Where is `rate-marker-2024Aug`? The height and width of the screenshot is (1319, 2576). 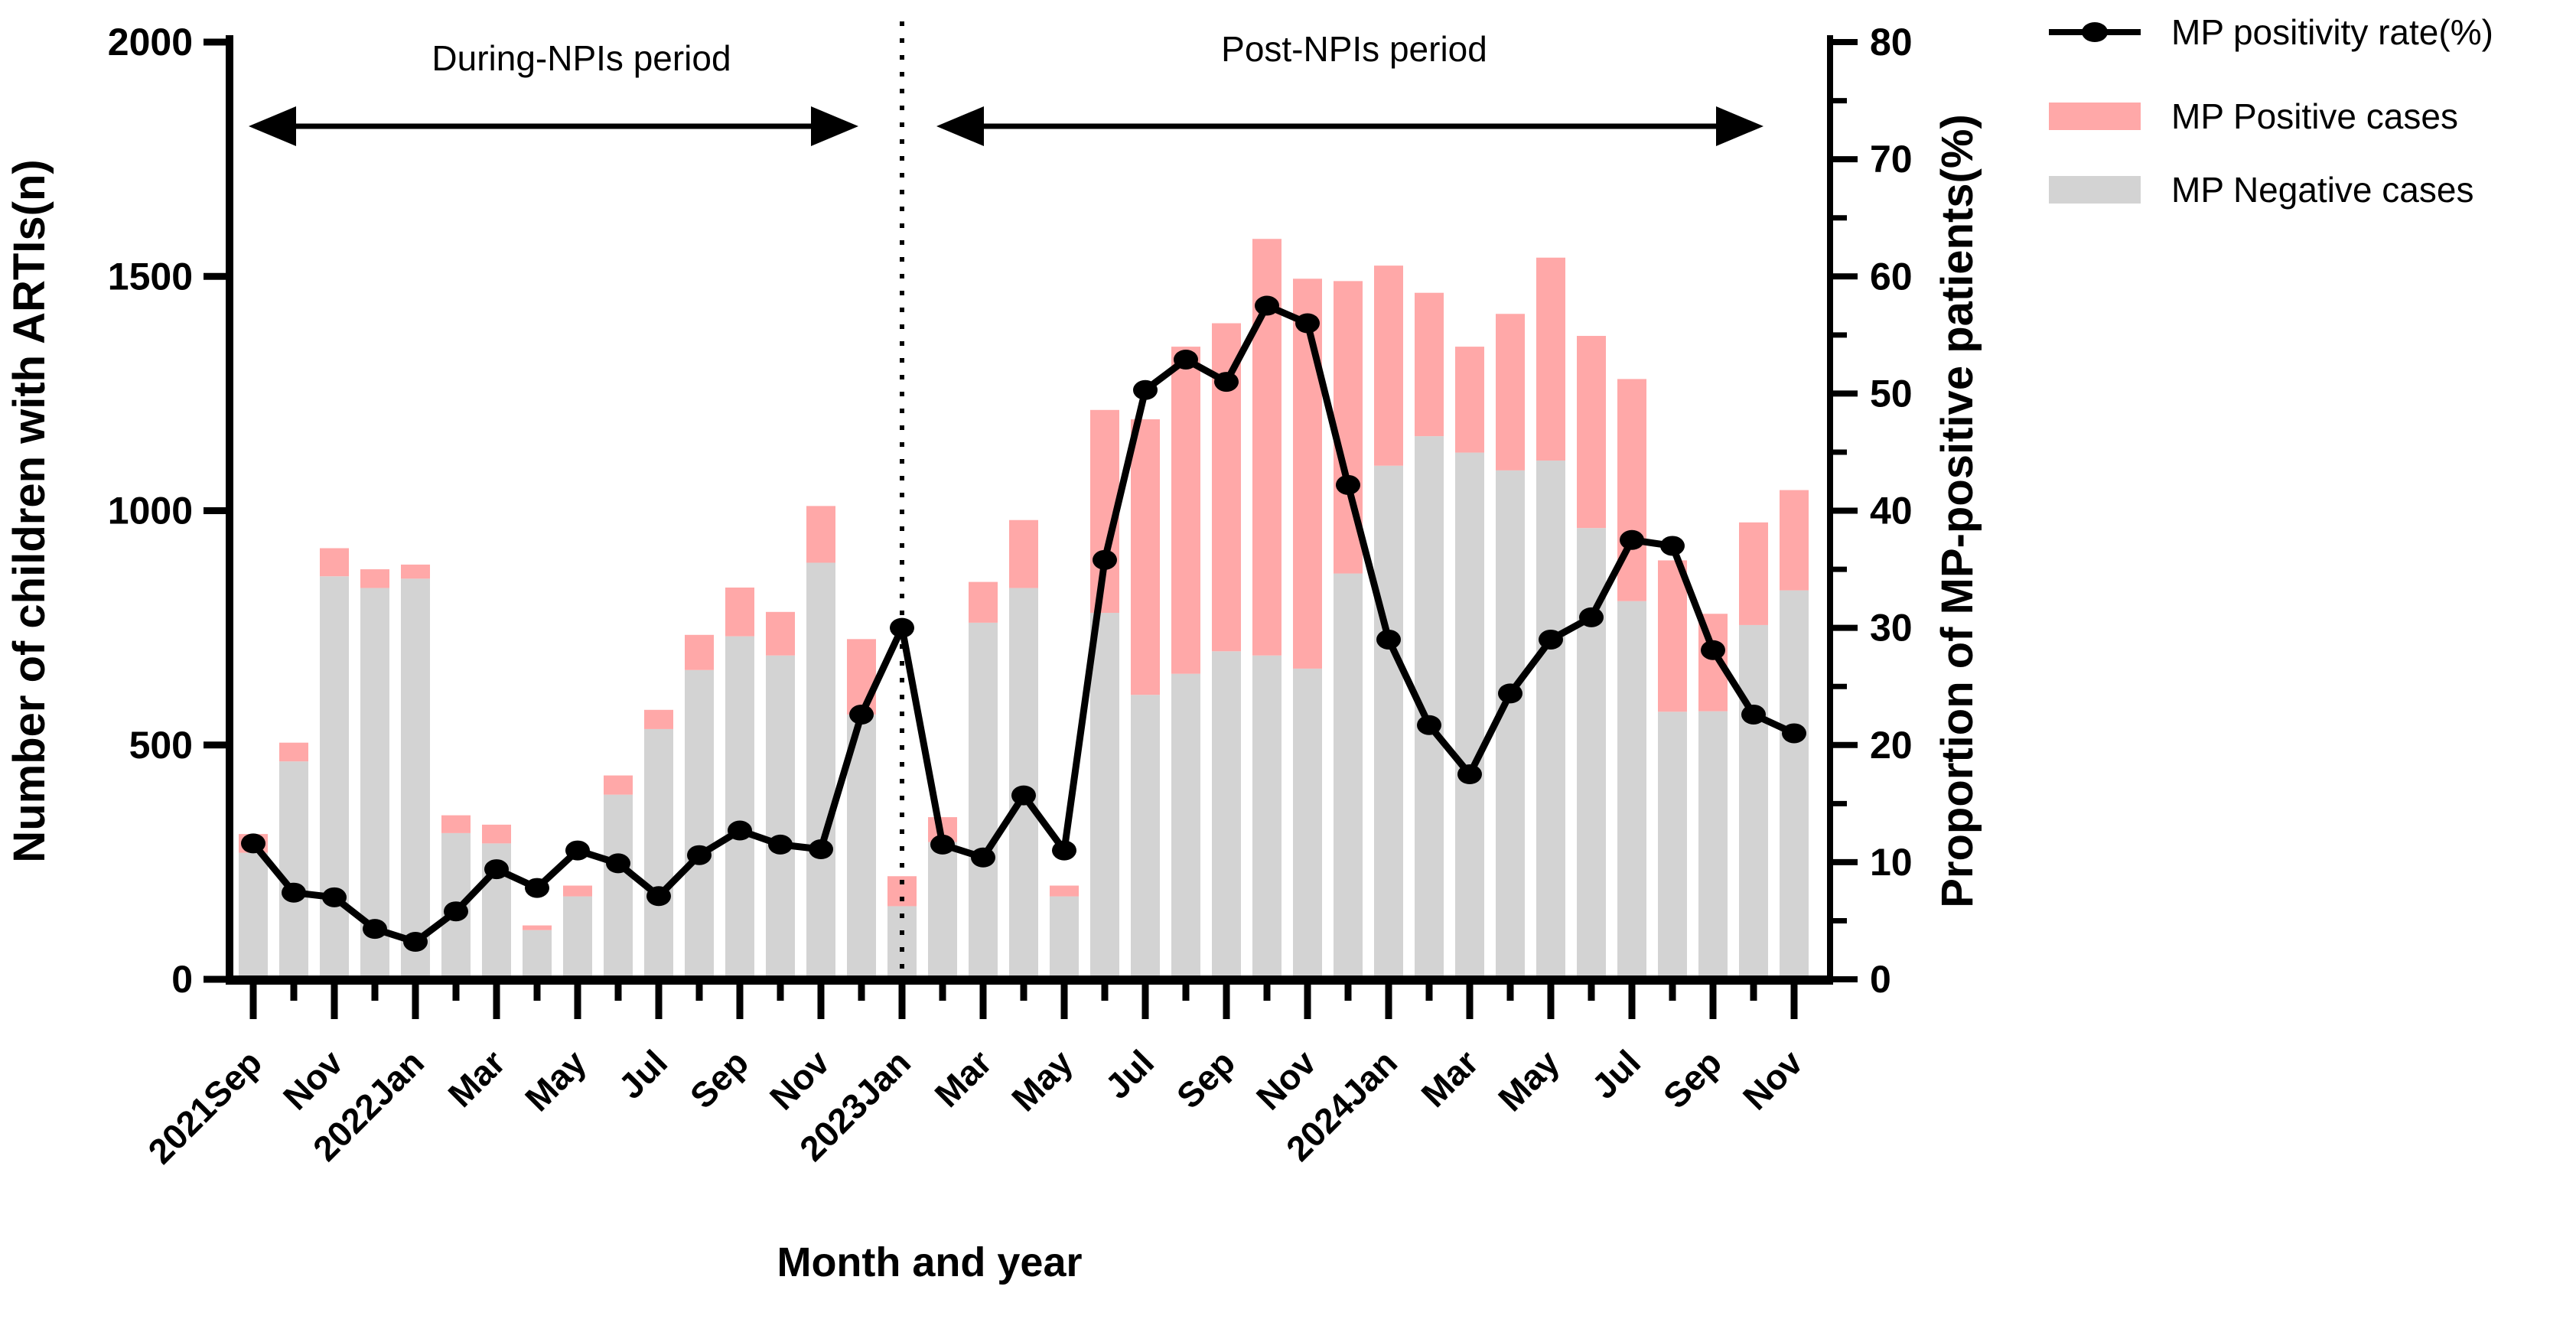 rate-marker-2024Aug is located at coordinates (1672, 546).